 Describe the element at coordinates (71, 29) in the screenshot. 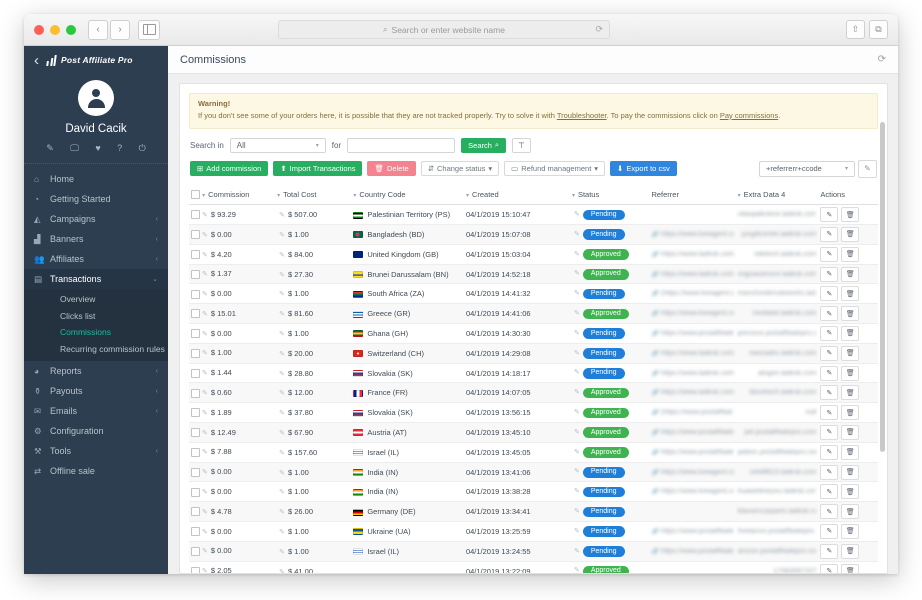

I see `maximize-window-button` at that location.